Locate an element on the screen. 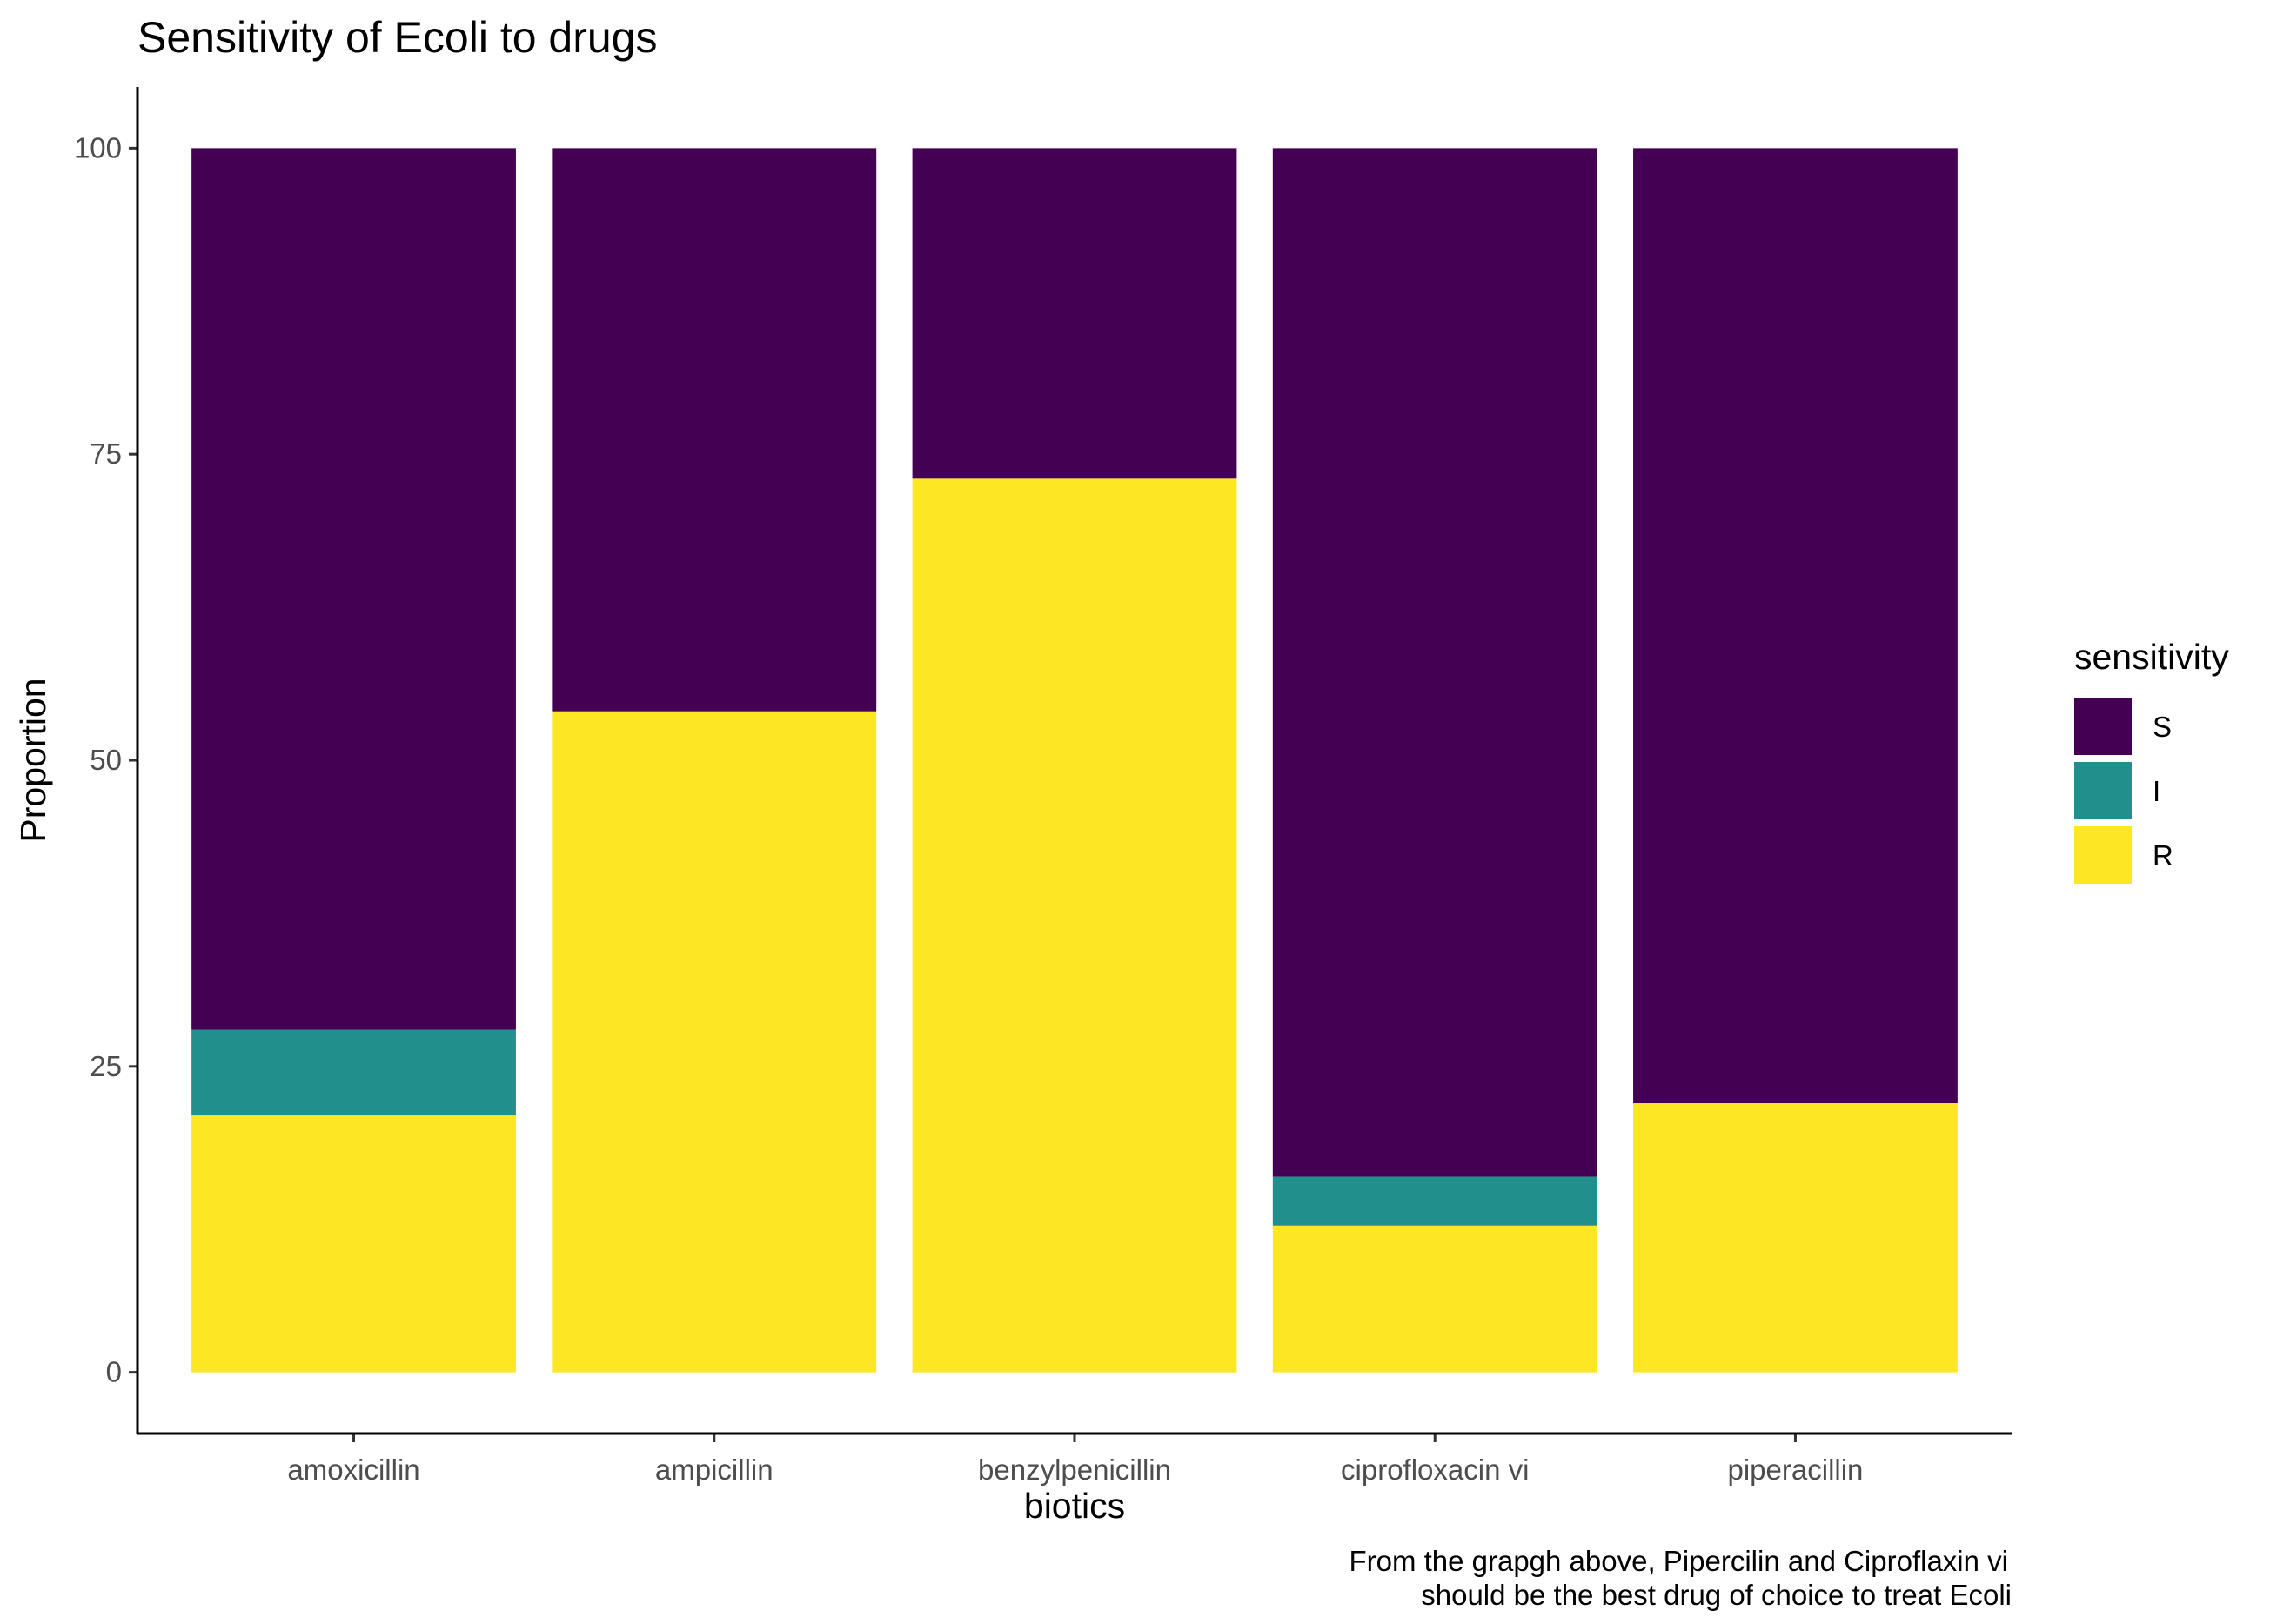  bar-ciprofloxacin-vi-r is located at coordinates (1434, 1299).